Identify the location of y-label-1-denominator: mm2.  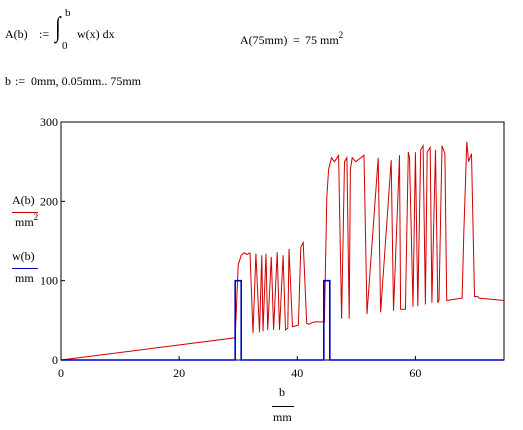
(27, 221).